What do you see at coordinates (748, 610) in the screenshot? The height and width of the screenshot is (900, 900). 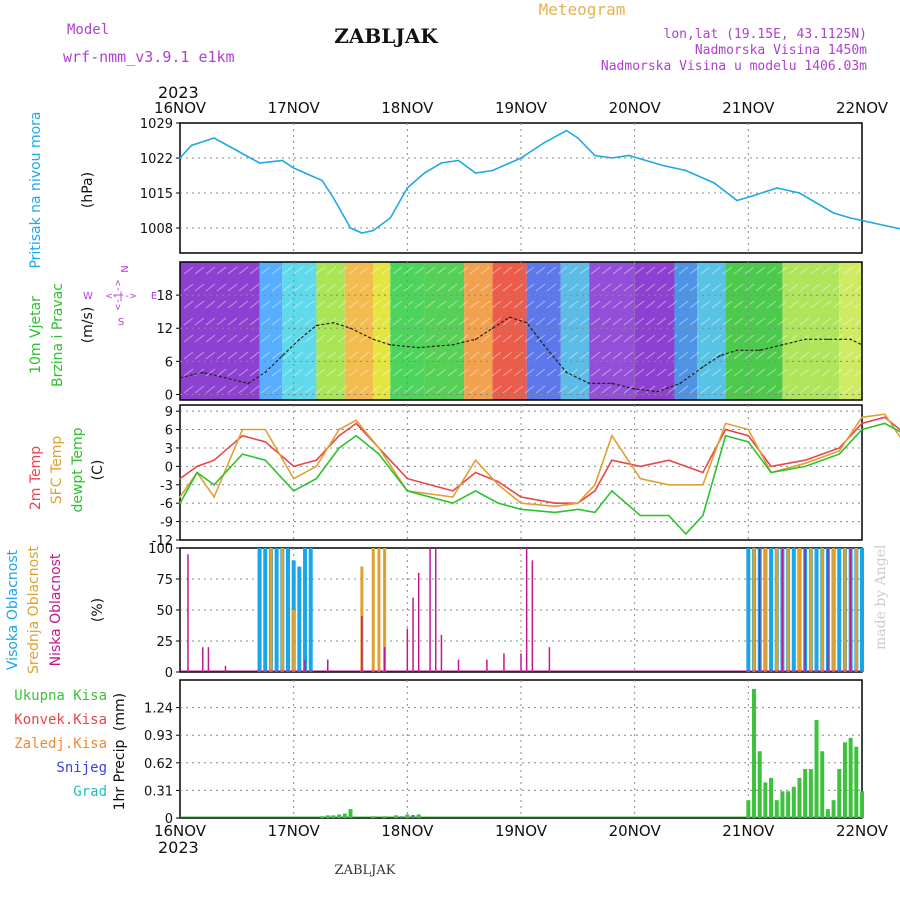 I see `bar-visoka` at bounding box center [748, 610].